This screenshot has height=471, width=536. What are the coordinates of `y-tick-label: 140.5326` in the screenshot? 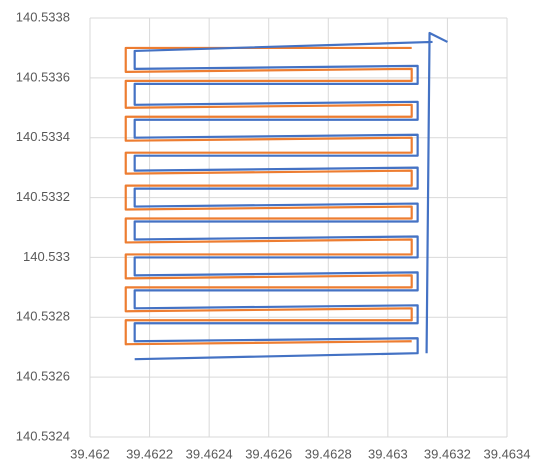 It's located at (43, 376).